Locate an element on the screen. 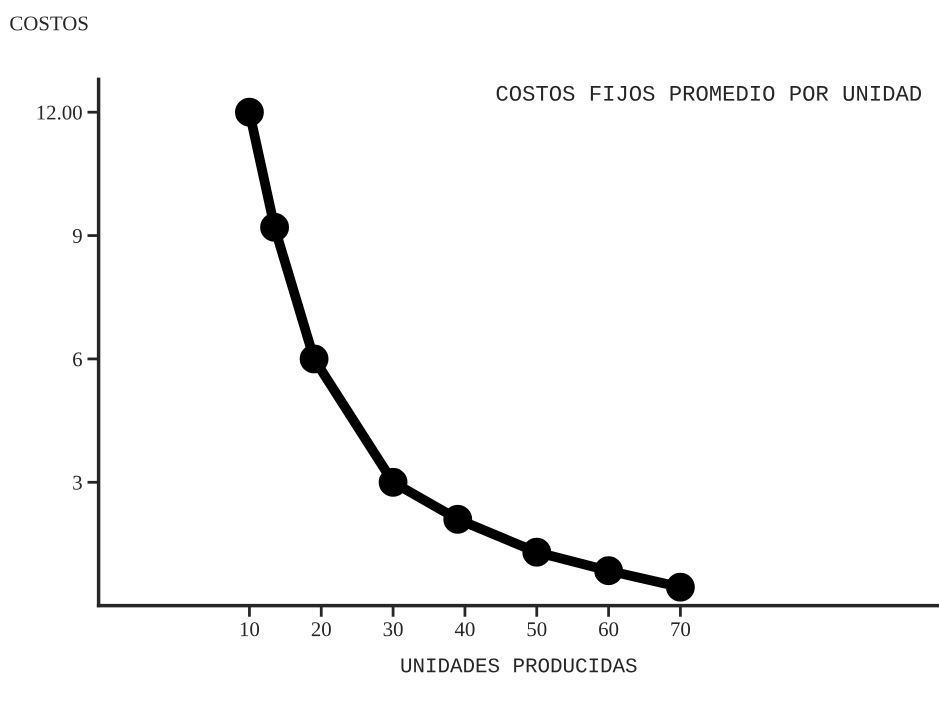 This screenshot has width=939, height=721. x-tick-label: 50 is located at coordinates (537, 629).